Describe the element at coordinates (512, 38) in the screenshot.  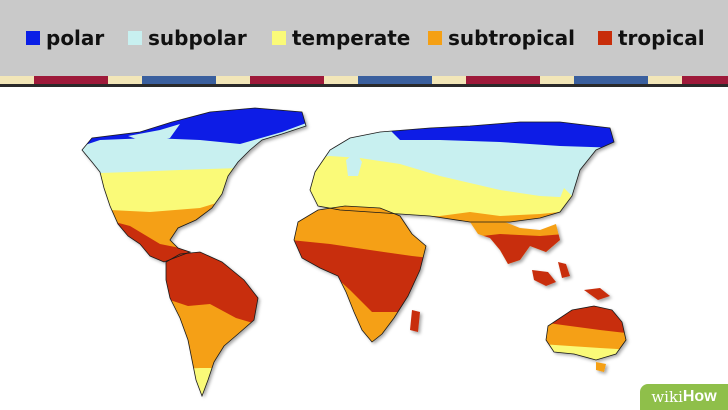
I see `legend-label-subtropical: subtropical` at that location.